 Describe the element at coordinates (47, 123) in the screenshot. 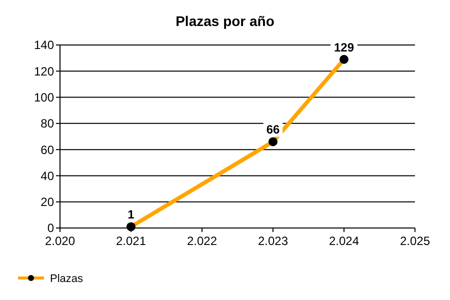

I see `y-tick-label: 80` at that location.